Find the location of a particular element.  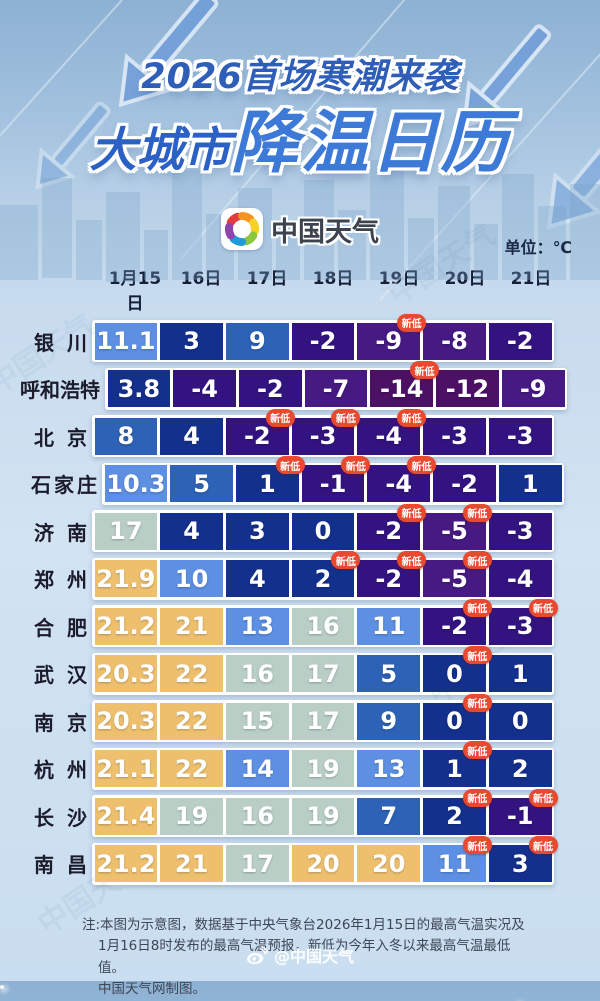

temp-cell: -3 is located at coordinates (520, 531).